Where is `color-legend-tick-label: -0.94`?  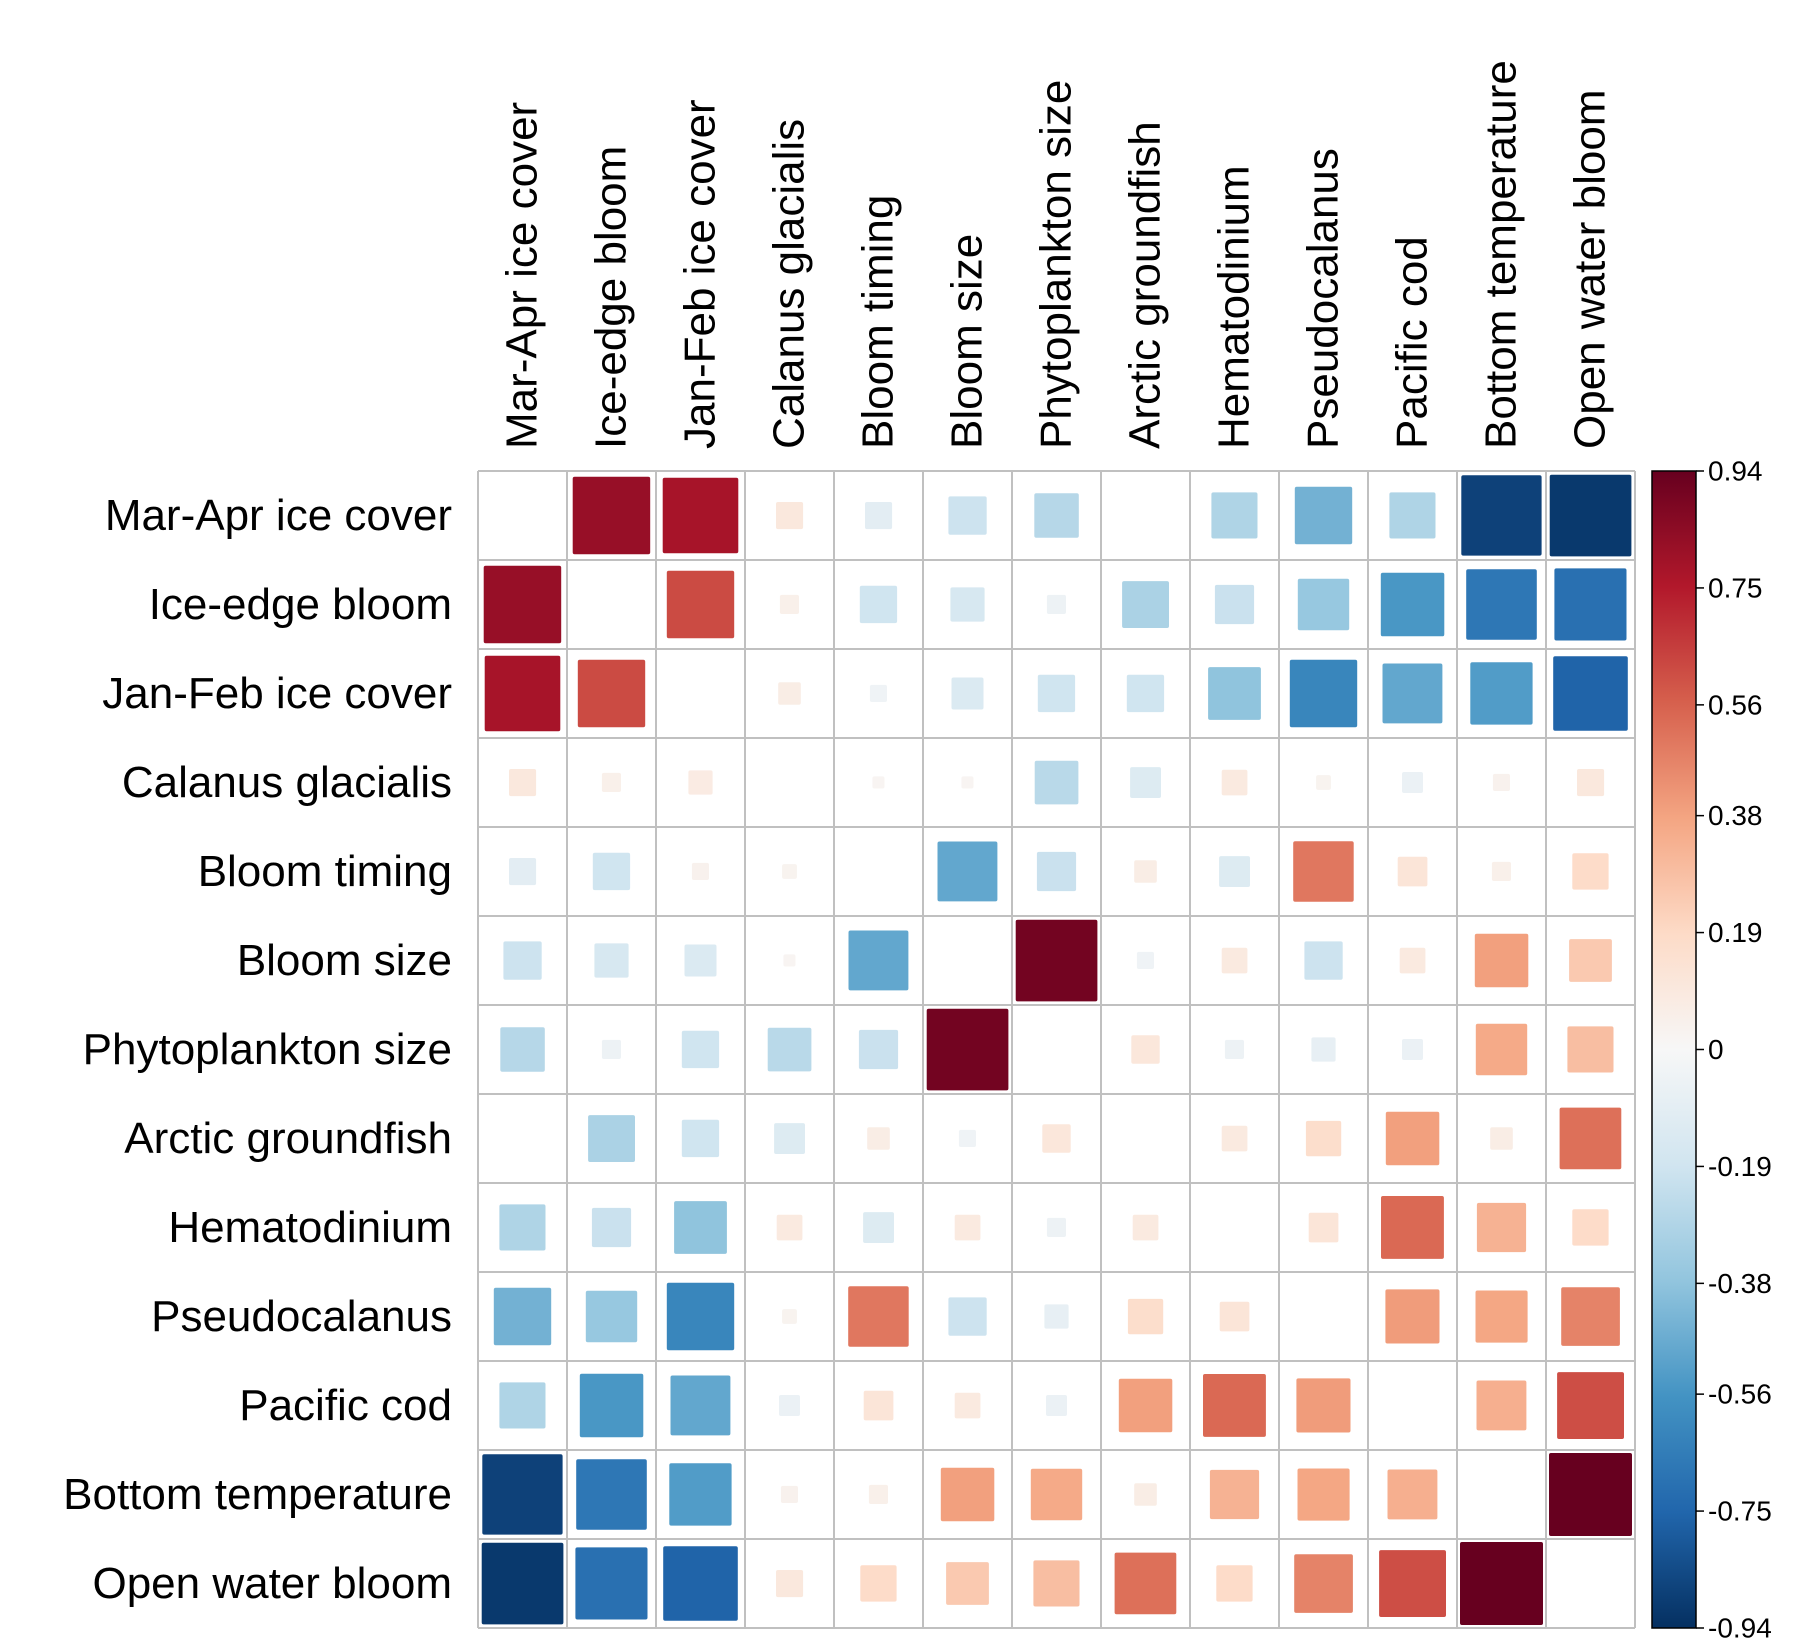 color-legend-tick-label: -0.94 is located at coordinates (1740, 1628).